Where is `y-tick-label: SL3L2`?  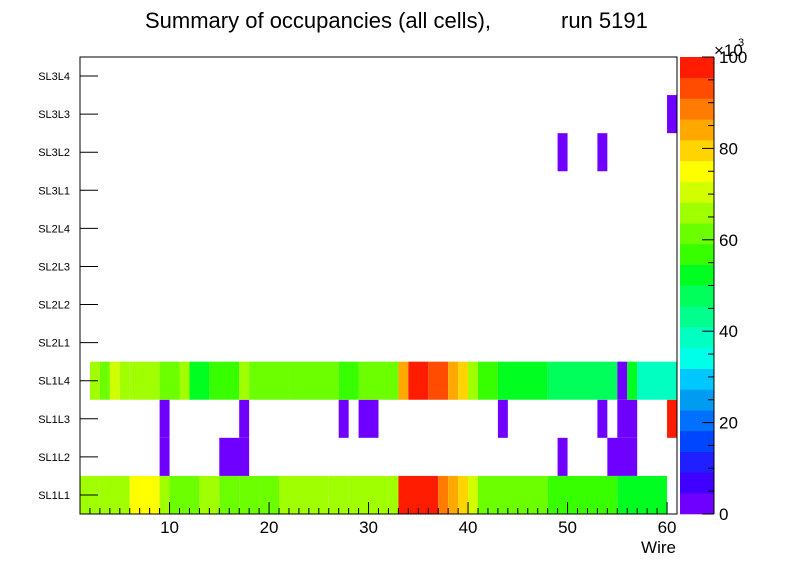 y-tick-label: SL3L2 is located at coordinates (54, 153).